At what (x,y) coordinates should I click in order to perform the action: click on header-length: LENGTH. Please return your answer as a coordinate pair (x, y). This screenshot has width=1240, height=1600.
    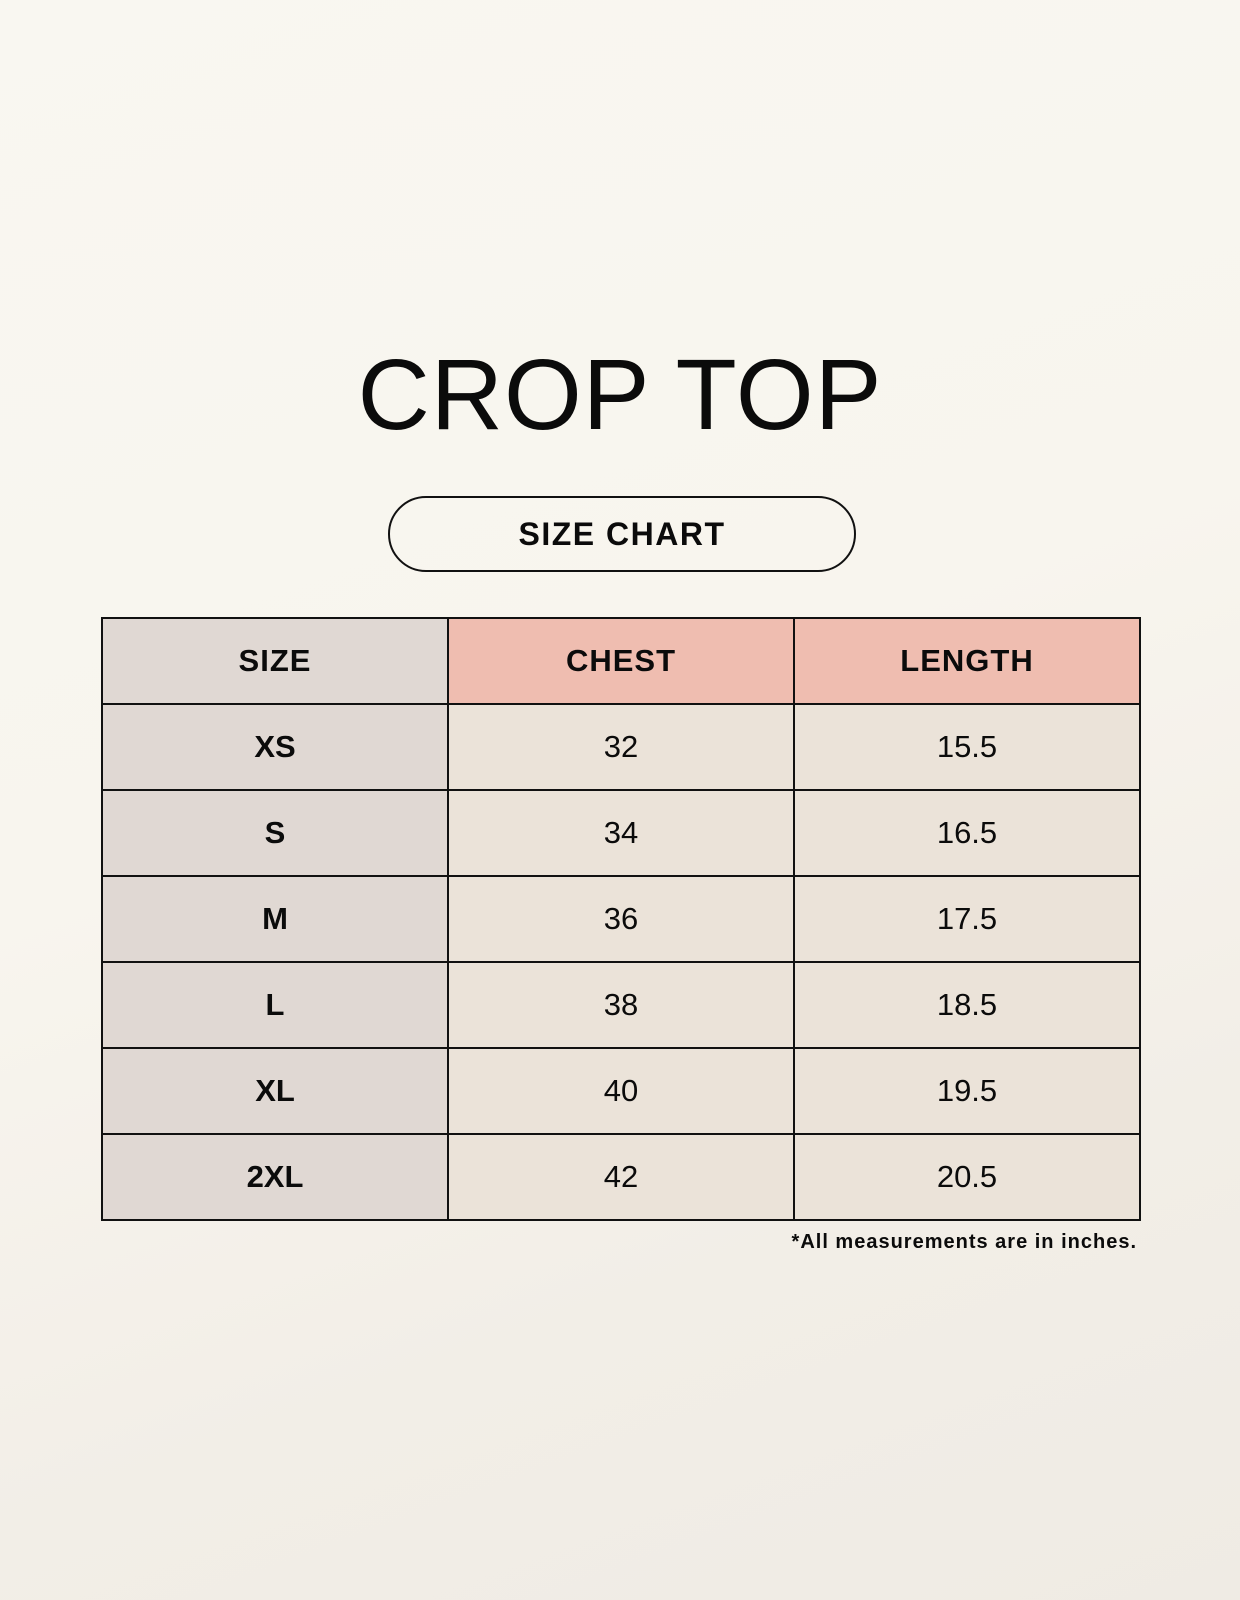
    Looking at the image, I should click on (967, 661).